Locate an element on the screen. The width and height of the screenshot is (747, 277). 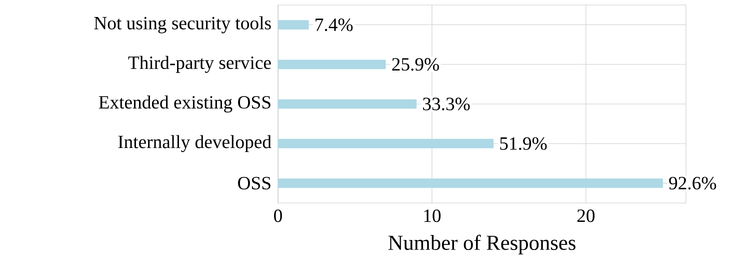
y-tick-label: OSS is located at coordinates (254, 183).